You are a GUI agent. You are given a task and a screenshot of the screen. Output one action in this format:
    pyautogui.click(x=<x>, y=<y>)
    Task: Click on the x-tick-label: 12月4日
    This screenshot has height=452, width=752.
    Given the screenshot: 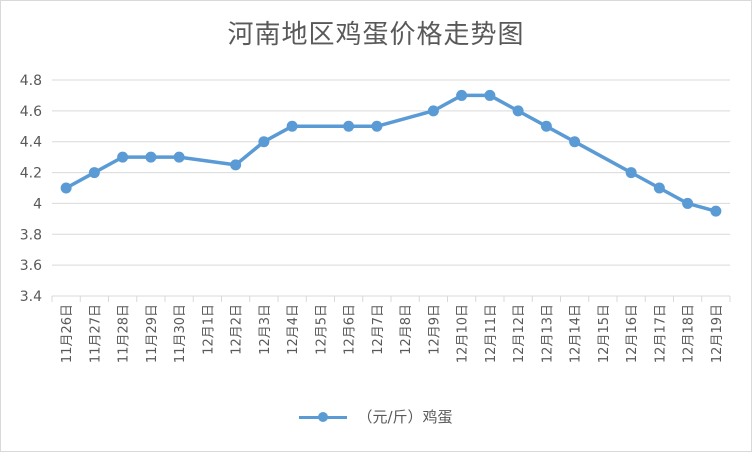 What is the action you would take?
    pyautogui.click(x=293, y=329)
    